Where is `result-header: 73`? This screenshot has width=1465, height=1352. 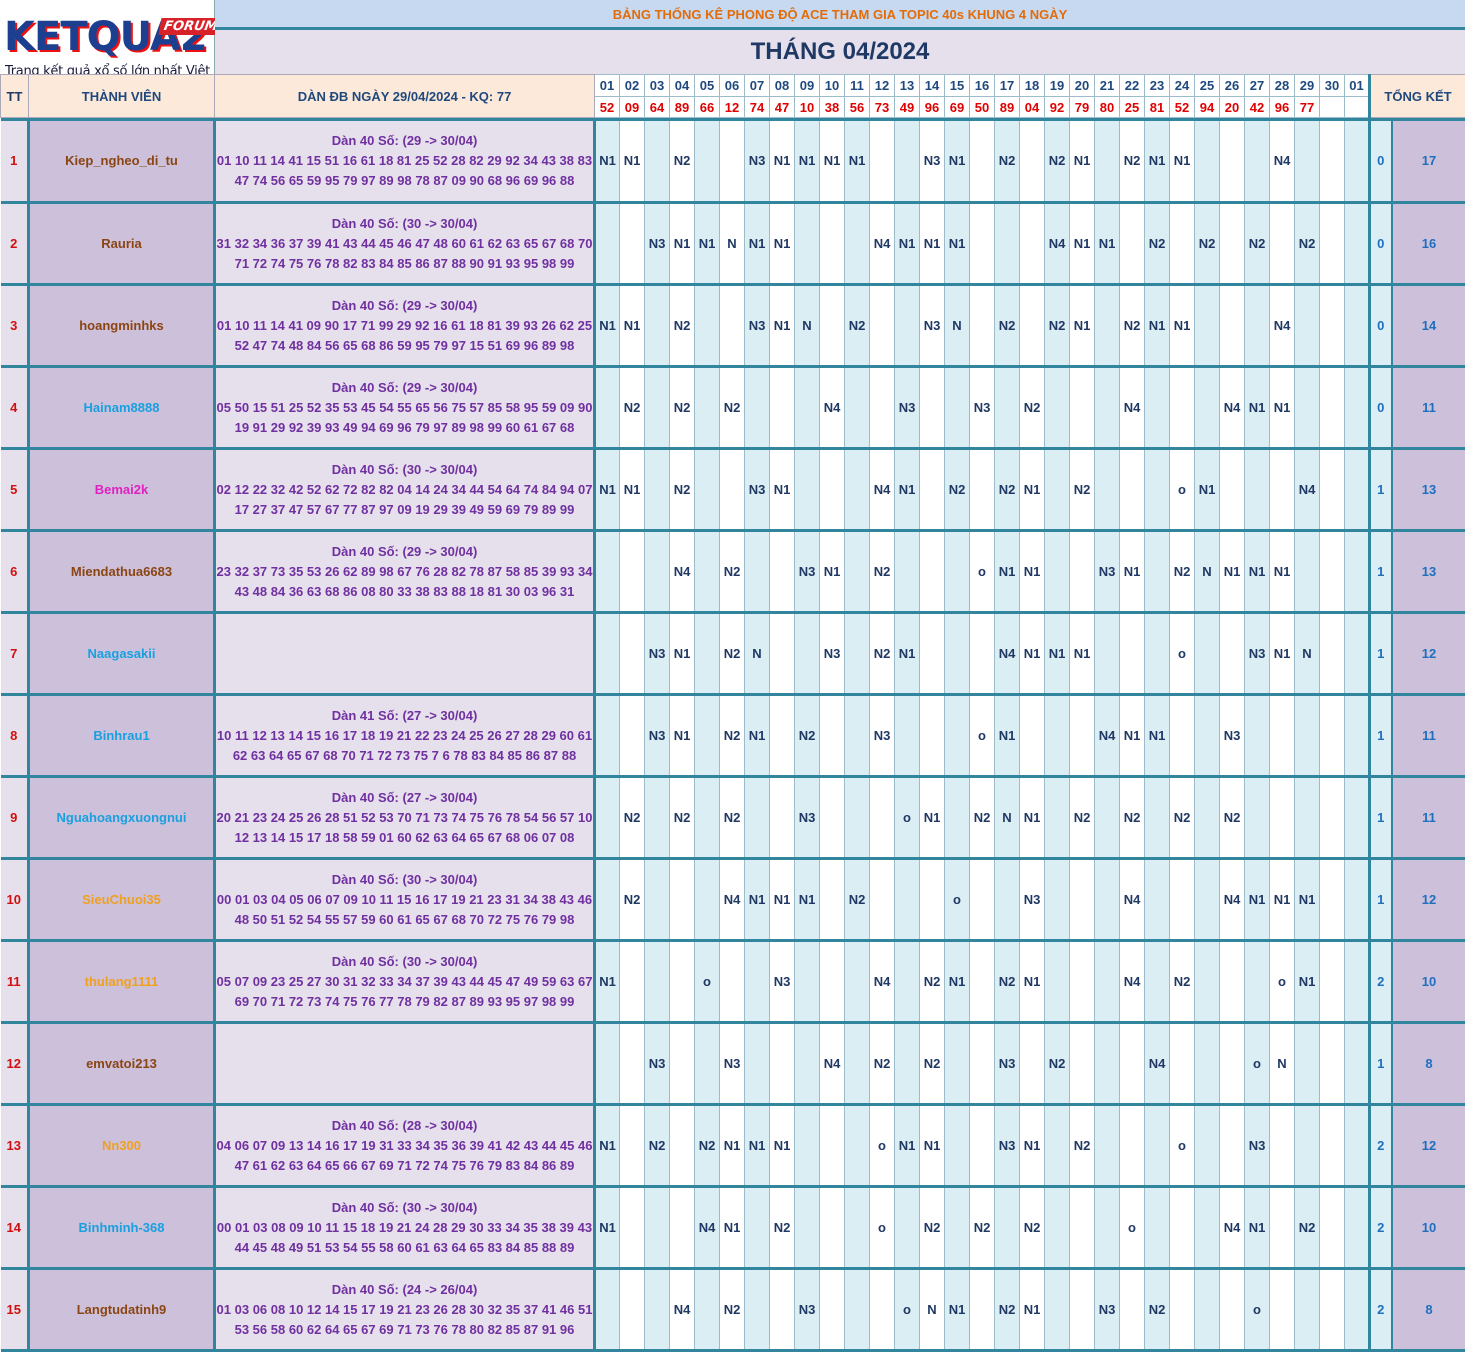 result-header: 73 is located at coordinates (882, 107).